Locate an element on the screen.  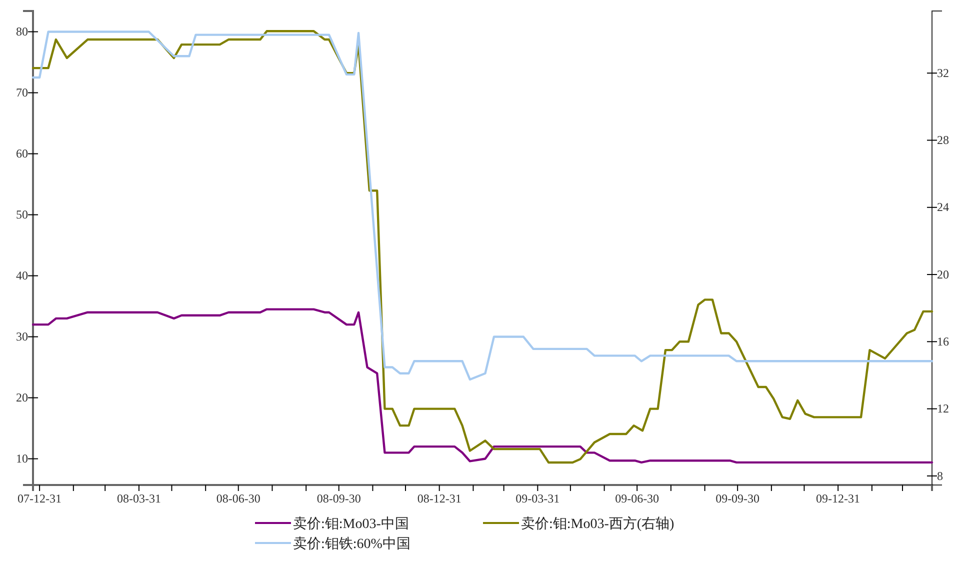
x-tick-label: 08-03-31 is located at coordinates (138, 499).